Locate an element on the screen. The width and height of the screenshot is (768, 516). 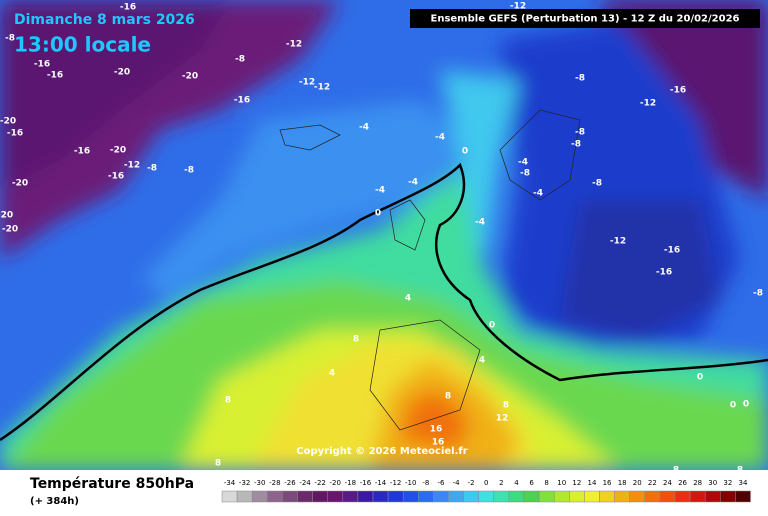
colorbar-label: 12 is located at coordinates (576, 483).